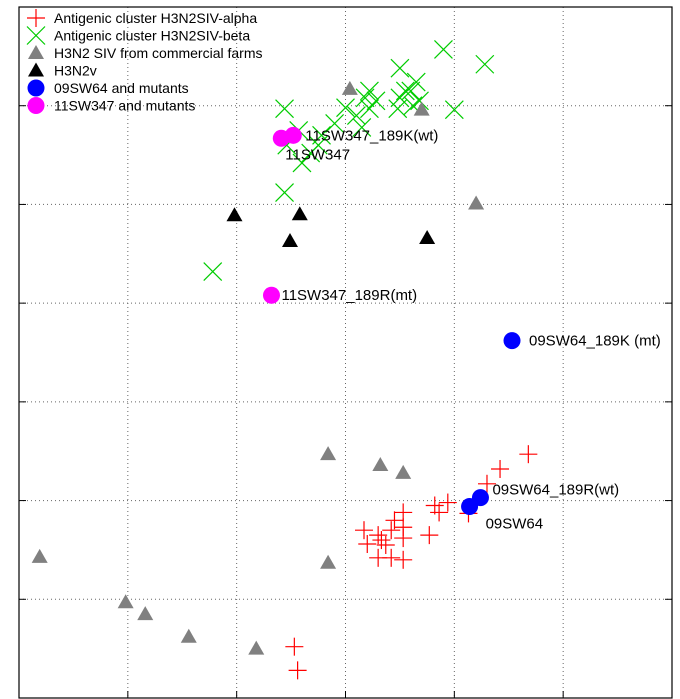  I want to click on legend-0-marker, so click(36, 18).